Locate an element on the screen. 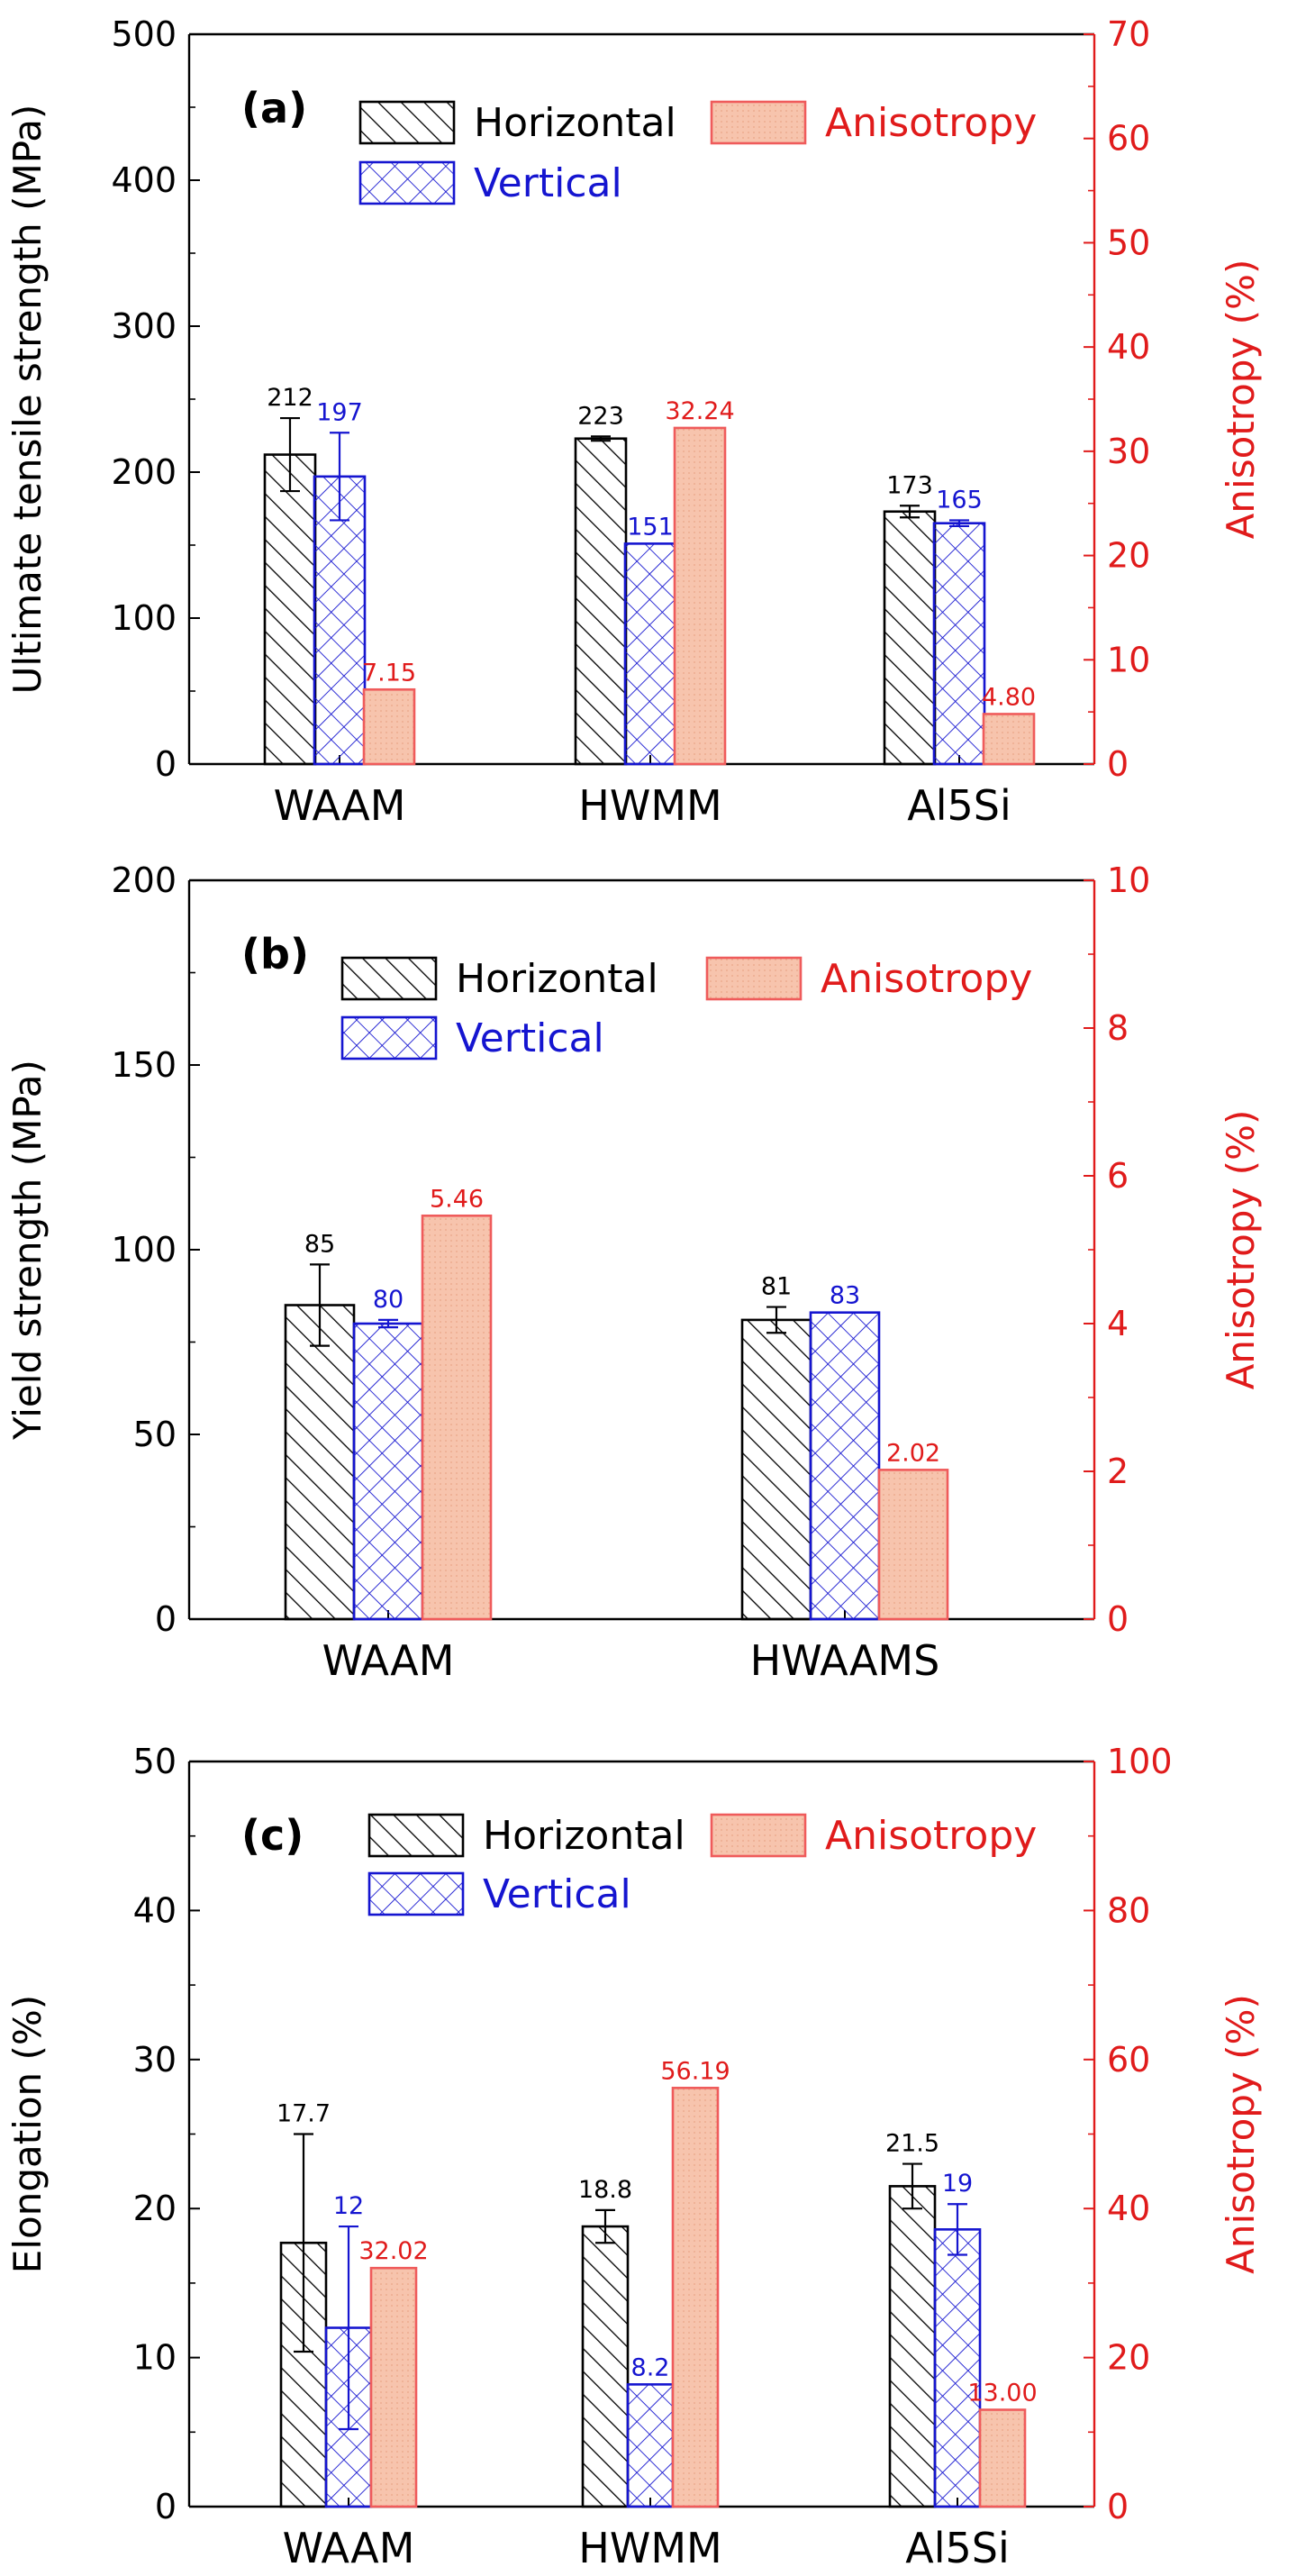 This screenshot has height=2576, width=1306. data-label: 13.00 is located at coordinates (1002, 2393).